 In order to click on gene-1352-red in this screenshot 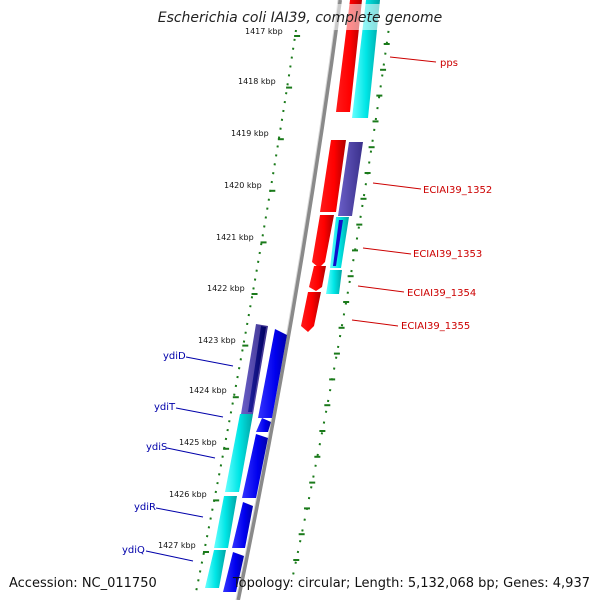, I will do `click(333, 176)`.